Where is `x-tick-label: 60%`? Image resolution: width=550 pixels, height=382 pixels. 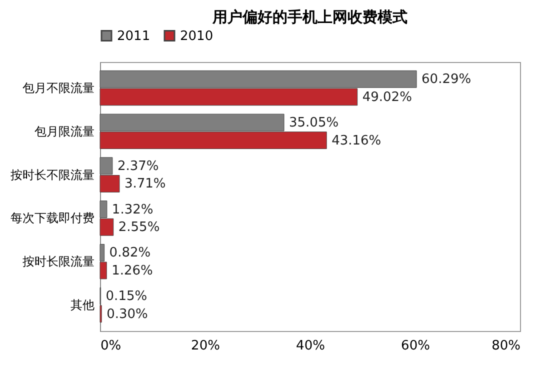 x-tick-label: 60% is located at coordinates (415, 346).